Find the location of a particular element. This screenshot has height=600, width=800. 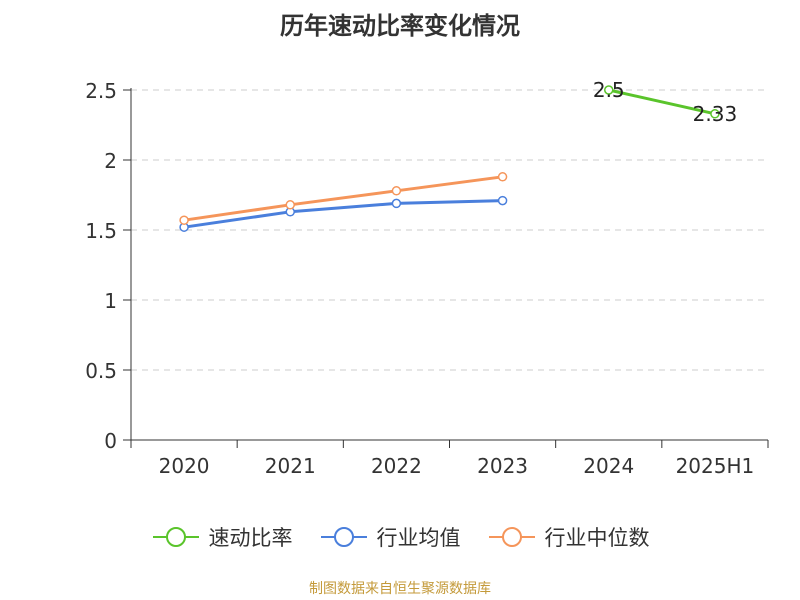

data-label: 2.5 is located at coordinates (609, 90).